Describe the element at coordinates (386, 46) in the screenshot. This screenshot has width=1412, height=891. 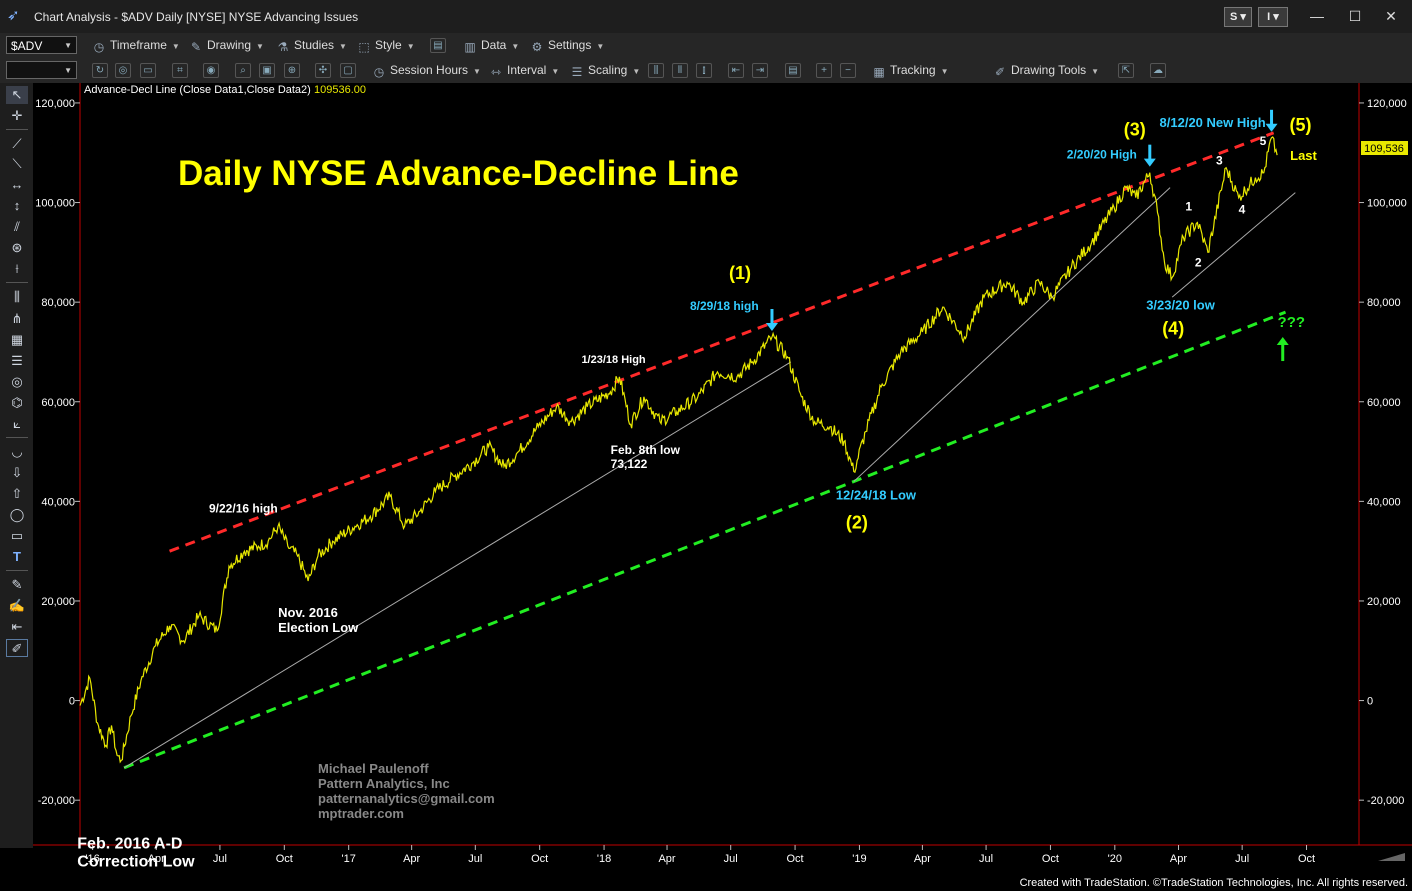
I see `style-menu: ⬚ Style ▼` at that location.